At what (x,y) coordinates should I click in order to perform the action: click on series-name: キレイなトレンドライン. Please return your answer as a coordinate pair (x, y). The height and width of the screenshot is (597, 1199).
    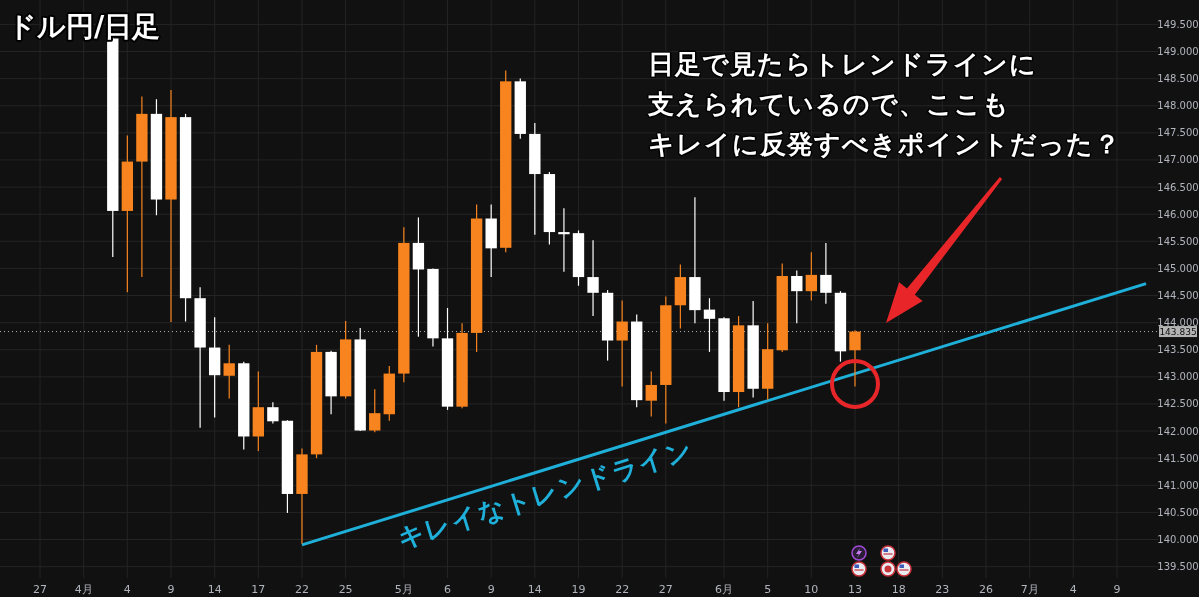
    Looking at the image, I should click on (545, 493).